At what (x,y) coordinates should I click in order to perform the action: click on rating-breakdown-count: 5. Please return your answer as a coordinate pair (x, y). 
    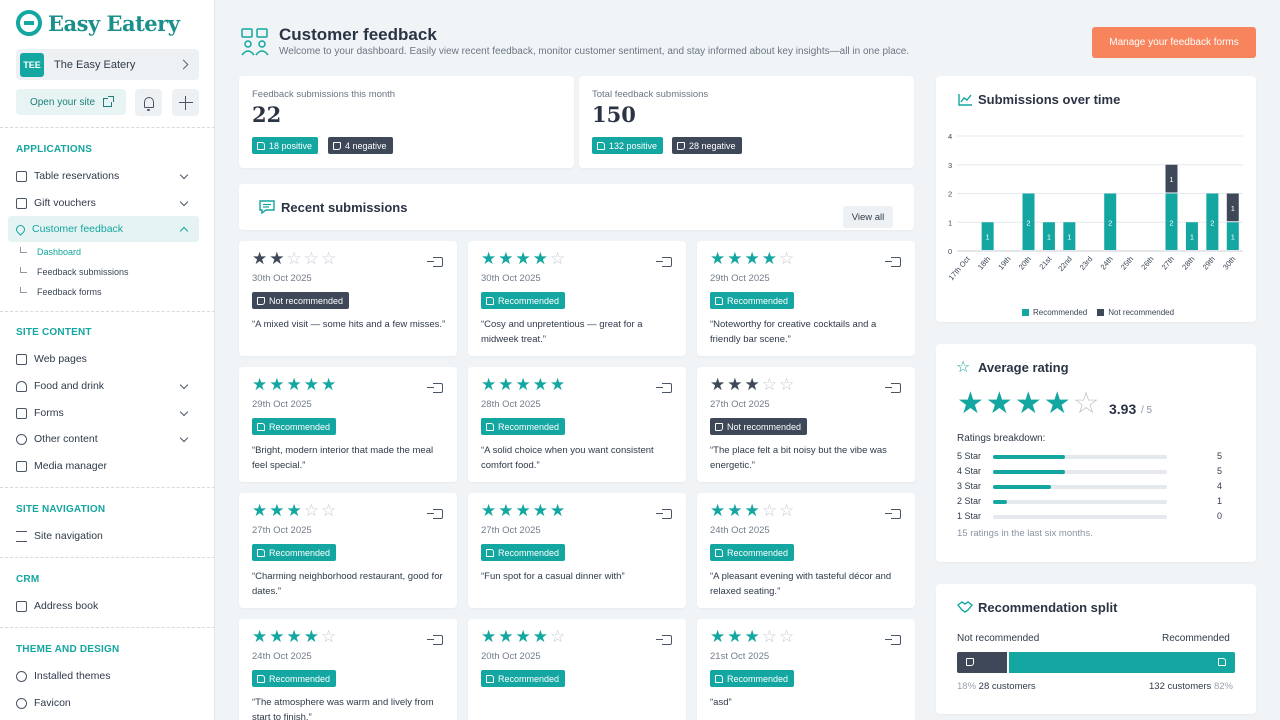
    Looking at the image, I should click on (1220, 456).